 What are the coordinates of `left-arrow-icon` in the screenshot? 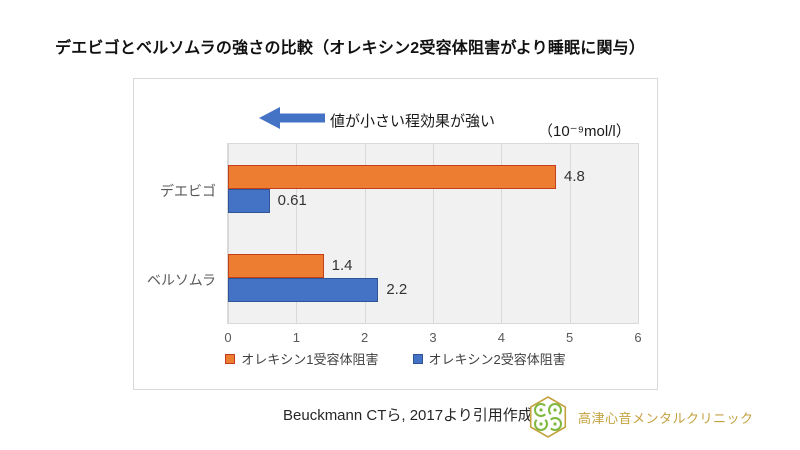 It's located at (292, 118).